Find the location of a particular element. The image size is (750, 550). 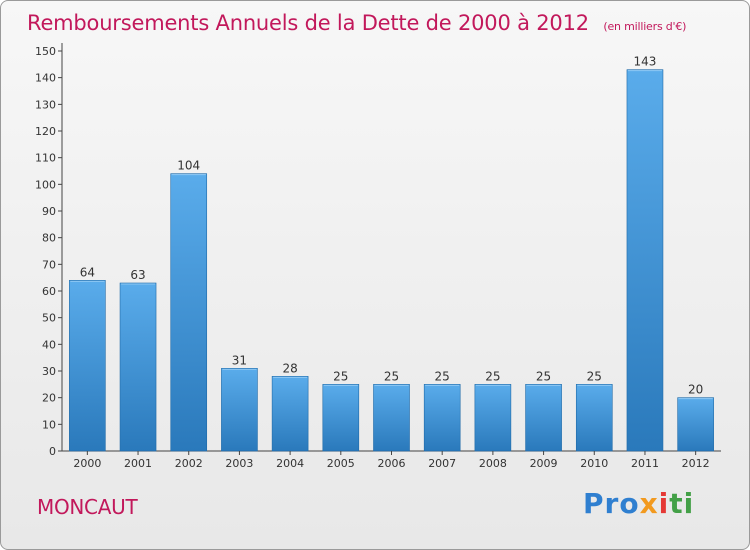

logo-part-i: i is located at coordinates (664, 503).